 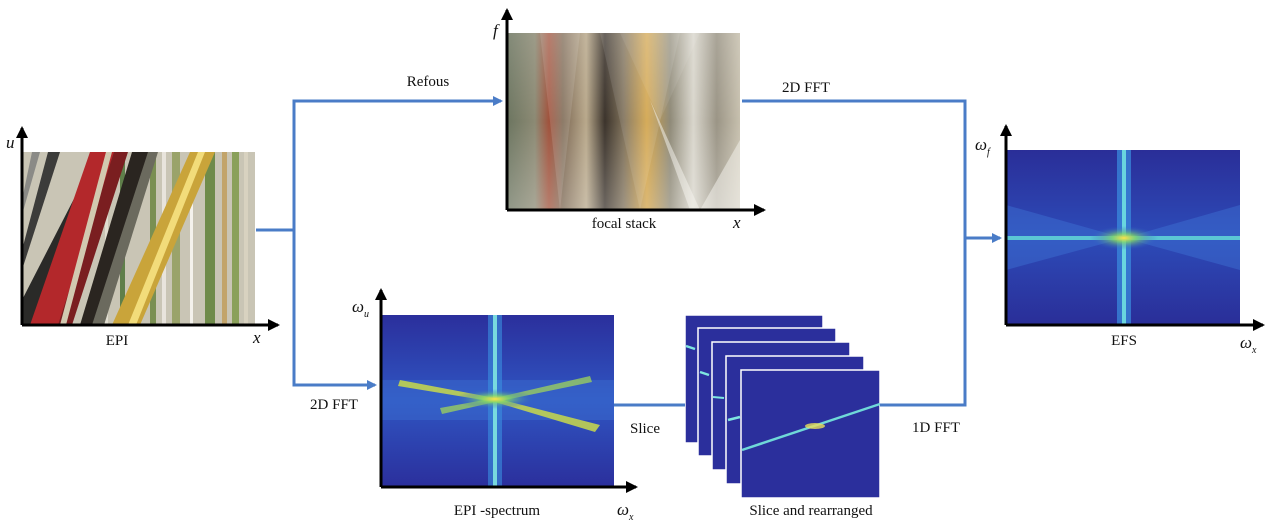 What do you see at coordinates (983, 146) in the screenshot?
I see `efs-y-axis-label: ωf` at bounding box center [983, 146].